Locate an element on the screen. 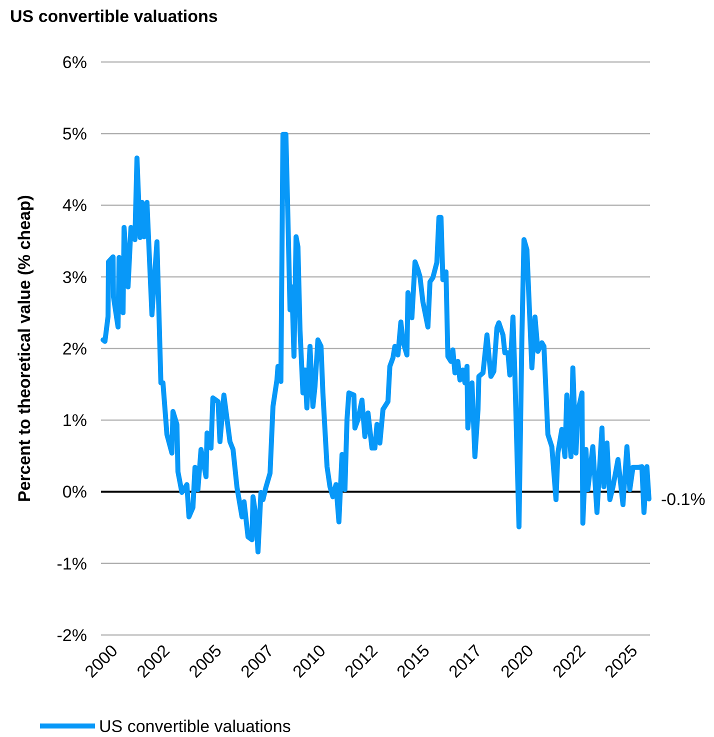  y-axis-title: Percent to theoretical value (% cheap) is located at coordinates (24, 348).